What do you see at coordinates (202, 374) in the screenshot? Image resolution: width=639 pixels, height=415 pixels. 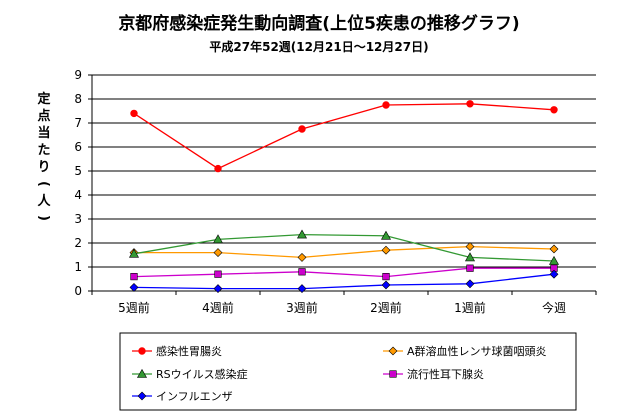 I see `legend-label: RSウイルス感染症` at bounding box center [202, 374].